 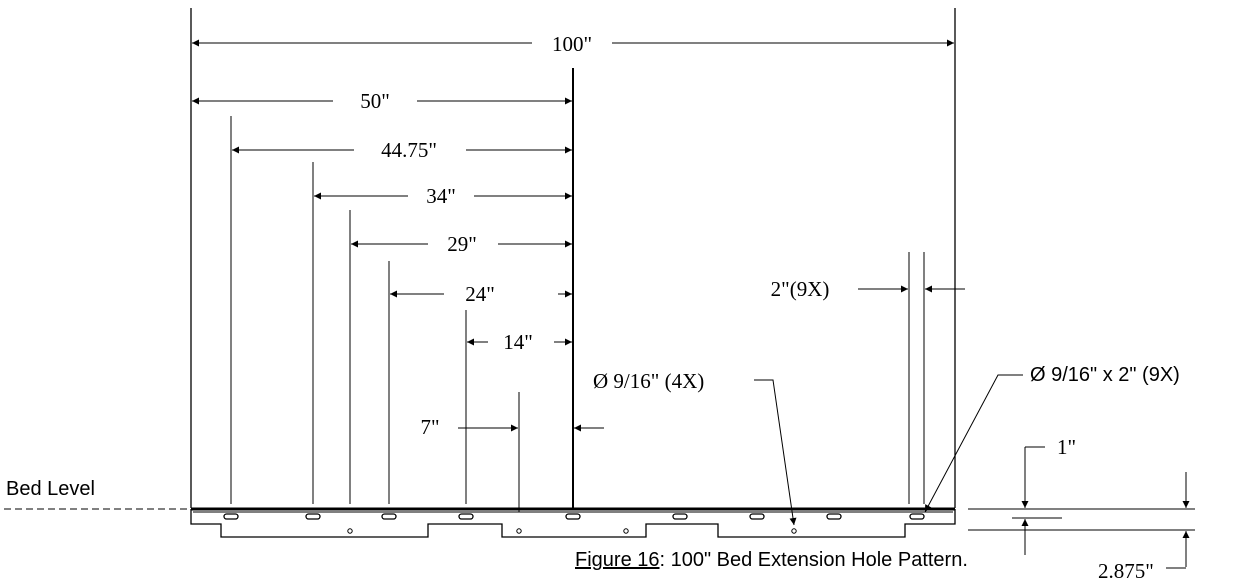 I want to click on figure-label: Figure 16, so click(x=617, y=560).